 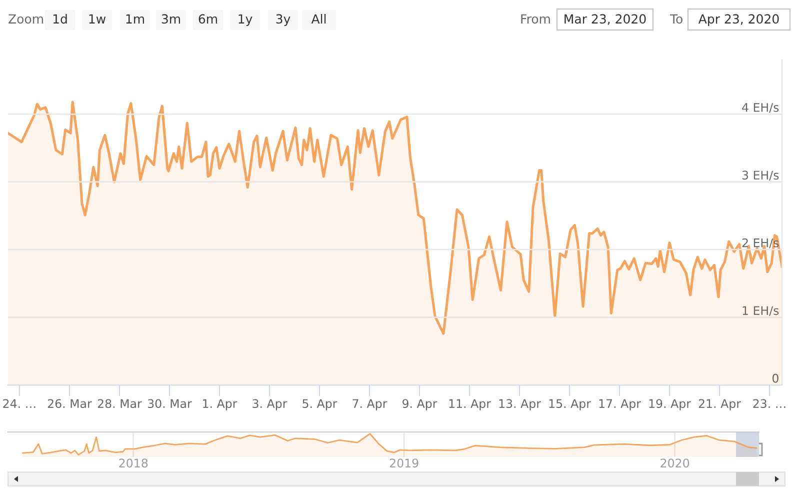 What do you see at coordinates (675, 463) in the screenshot?
I see `x-tick-label: 2020` at bounding box center [675, 463].